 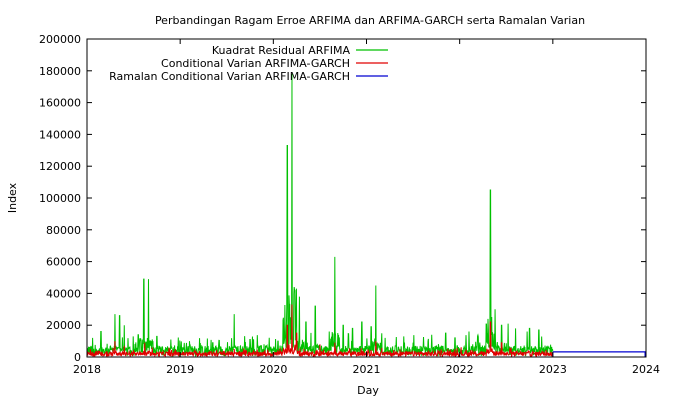 What do you see at coordinates (460, 369) in the screenshot?
I see `x-tick-label: 2022` at bounding box center [460, 369].